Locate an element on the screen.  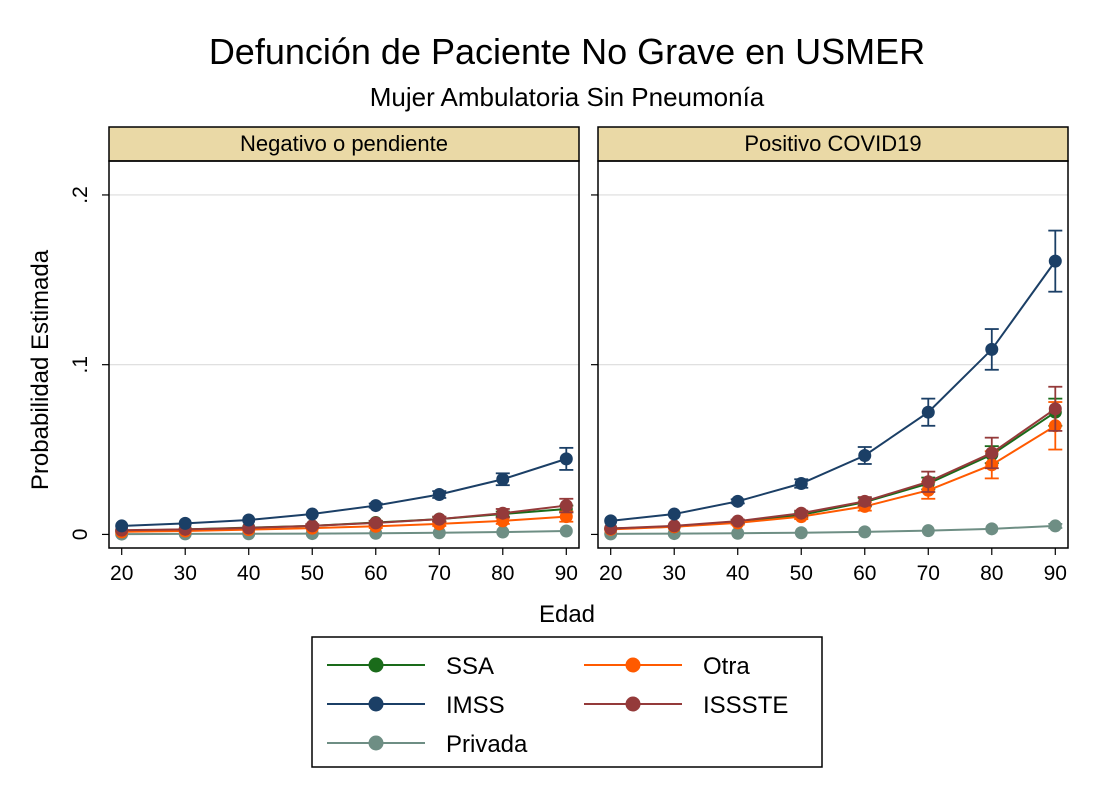
panel-strip-label: Negativo o pendiente is located at coordinates (344, 143).